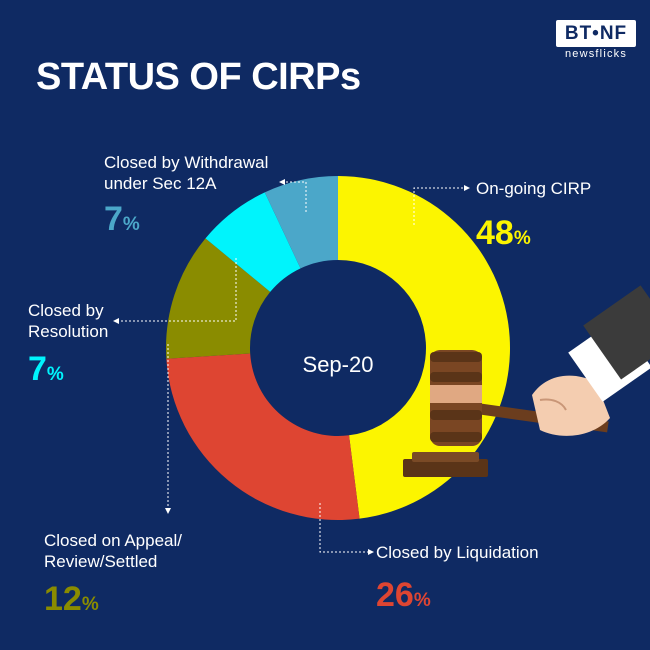  I want to click on label-liquidation: Closed by Liquidation, so click(457, 552).